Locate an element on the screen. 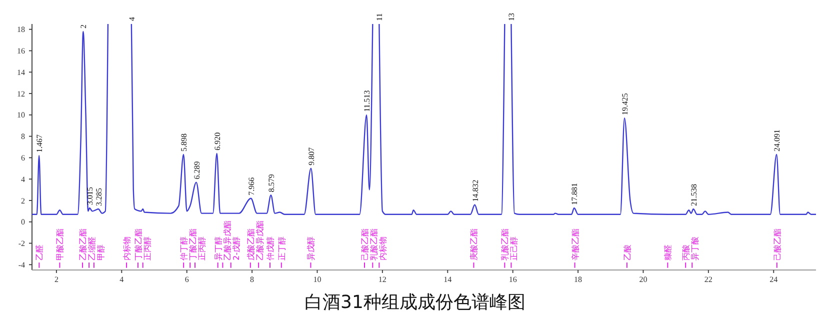  x-tick-label: 4 is located at coordinates (122, 279).